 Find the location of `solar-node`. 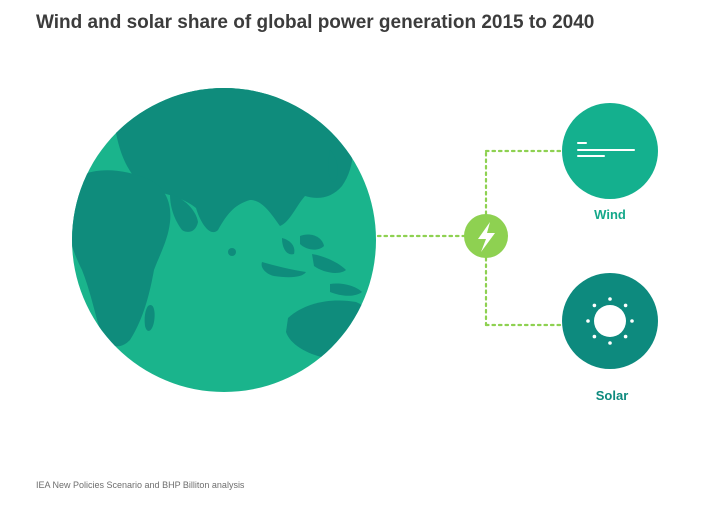

solar-node is located at coordinates (610, 321).